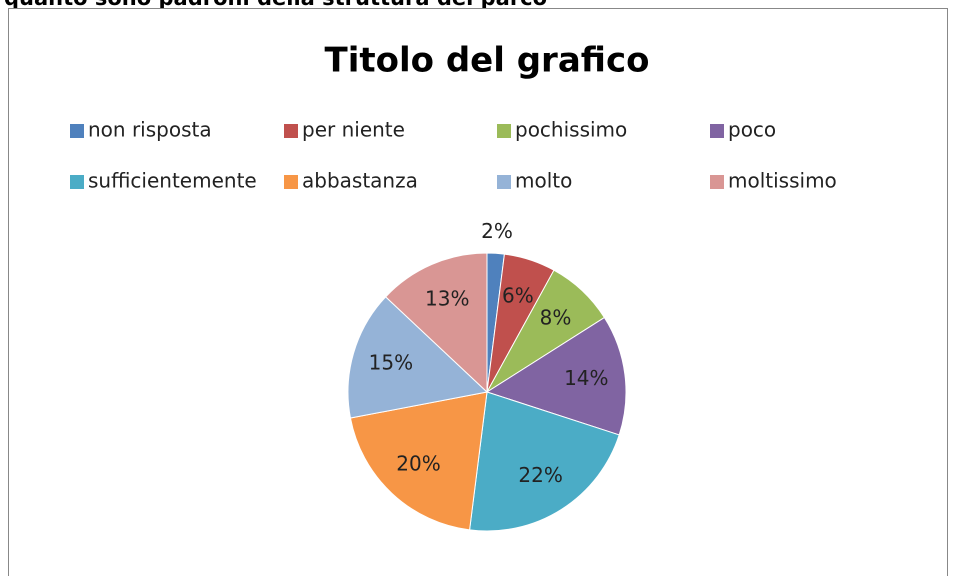 The width and height of the screenshot is (954, 576). I want to click on legend-label: abbastanza, so click(360, 181).